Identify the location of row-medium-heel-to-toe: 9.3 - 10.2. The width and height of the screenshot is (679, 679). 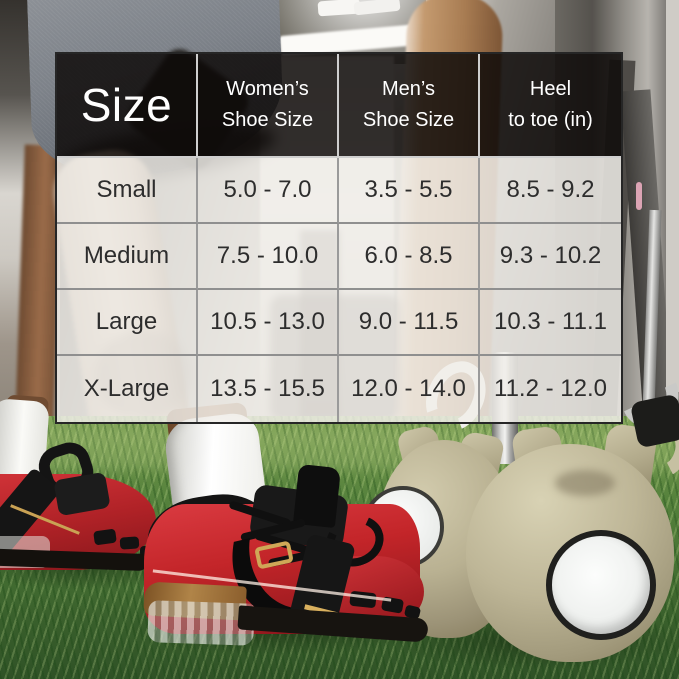
(550, 257).